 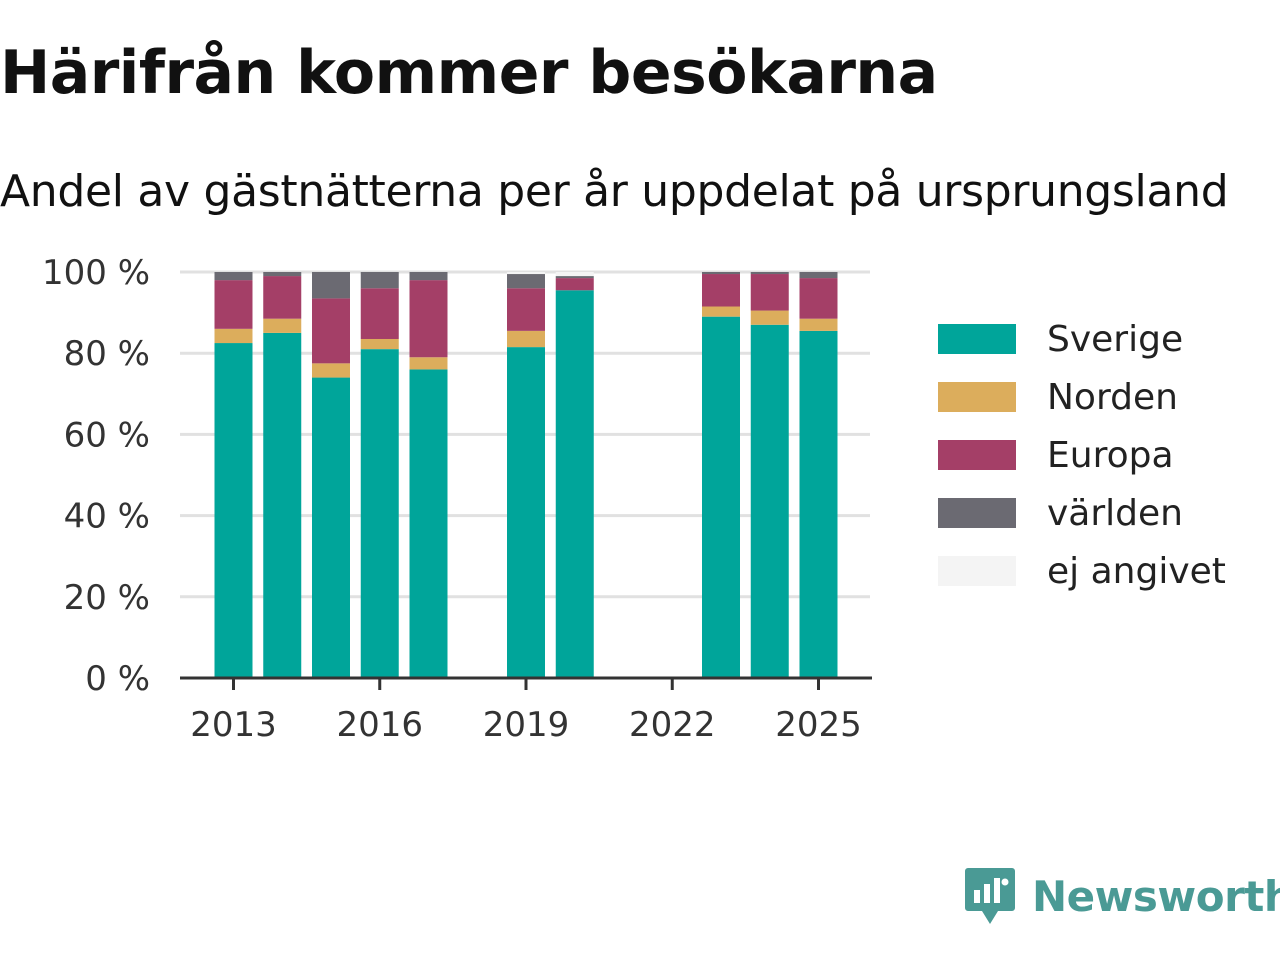 I want to click on y-tick-label: 0 %, so click(x=117, y=679).